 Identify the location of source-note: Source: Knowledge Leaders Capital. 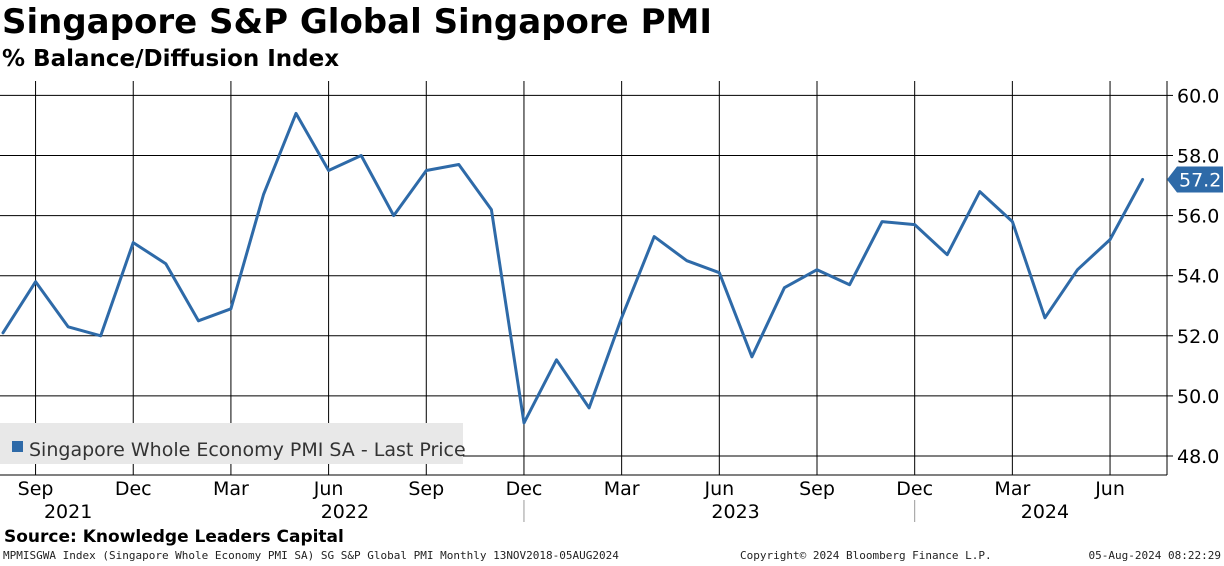
(174, 537).